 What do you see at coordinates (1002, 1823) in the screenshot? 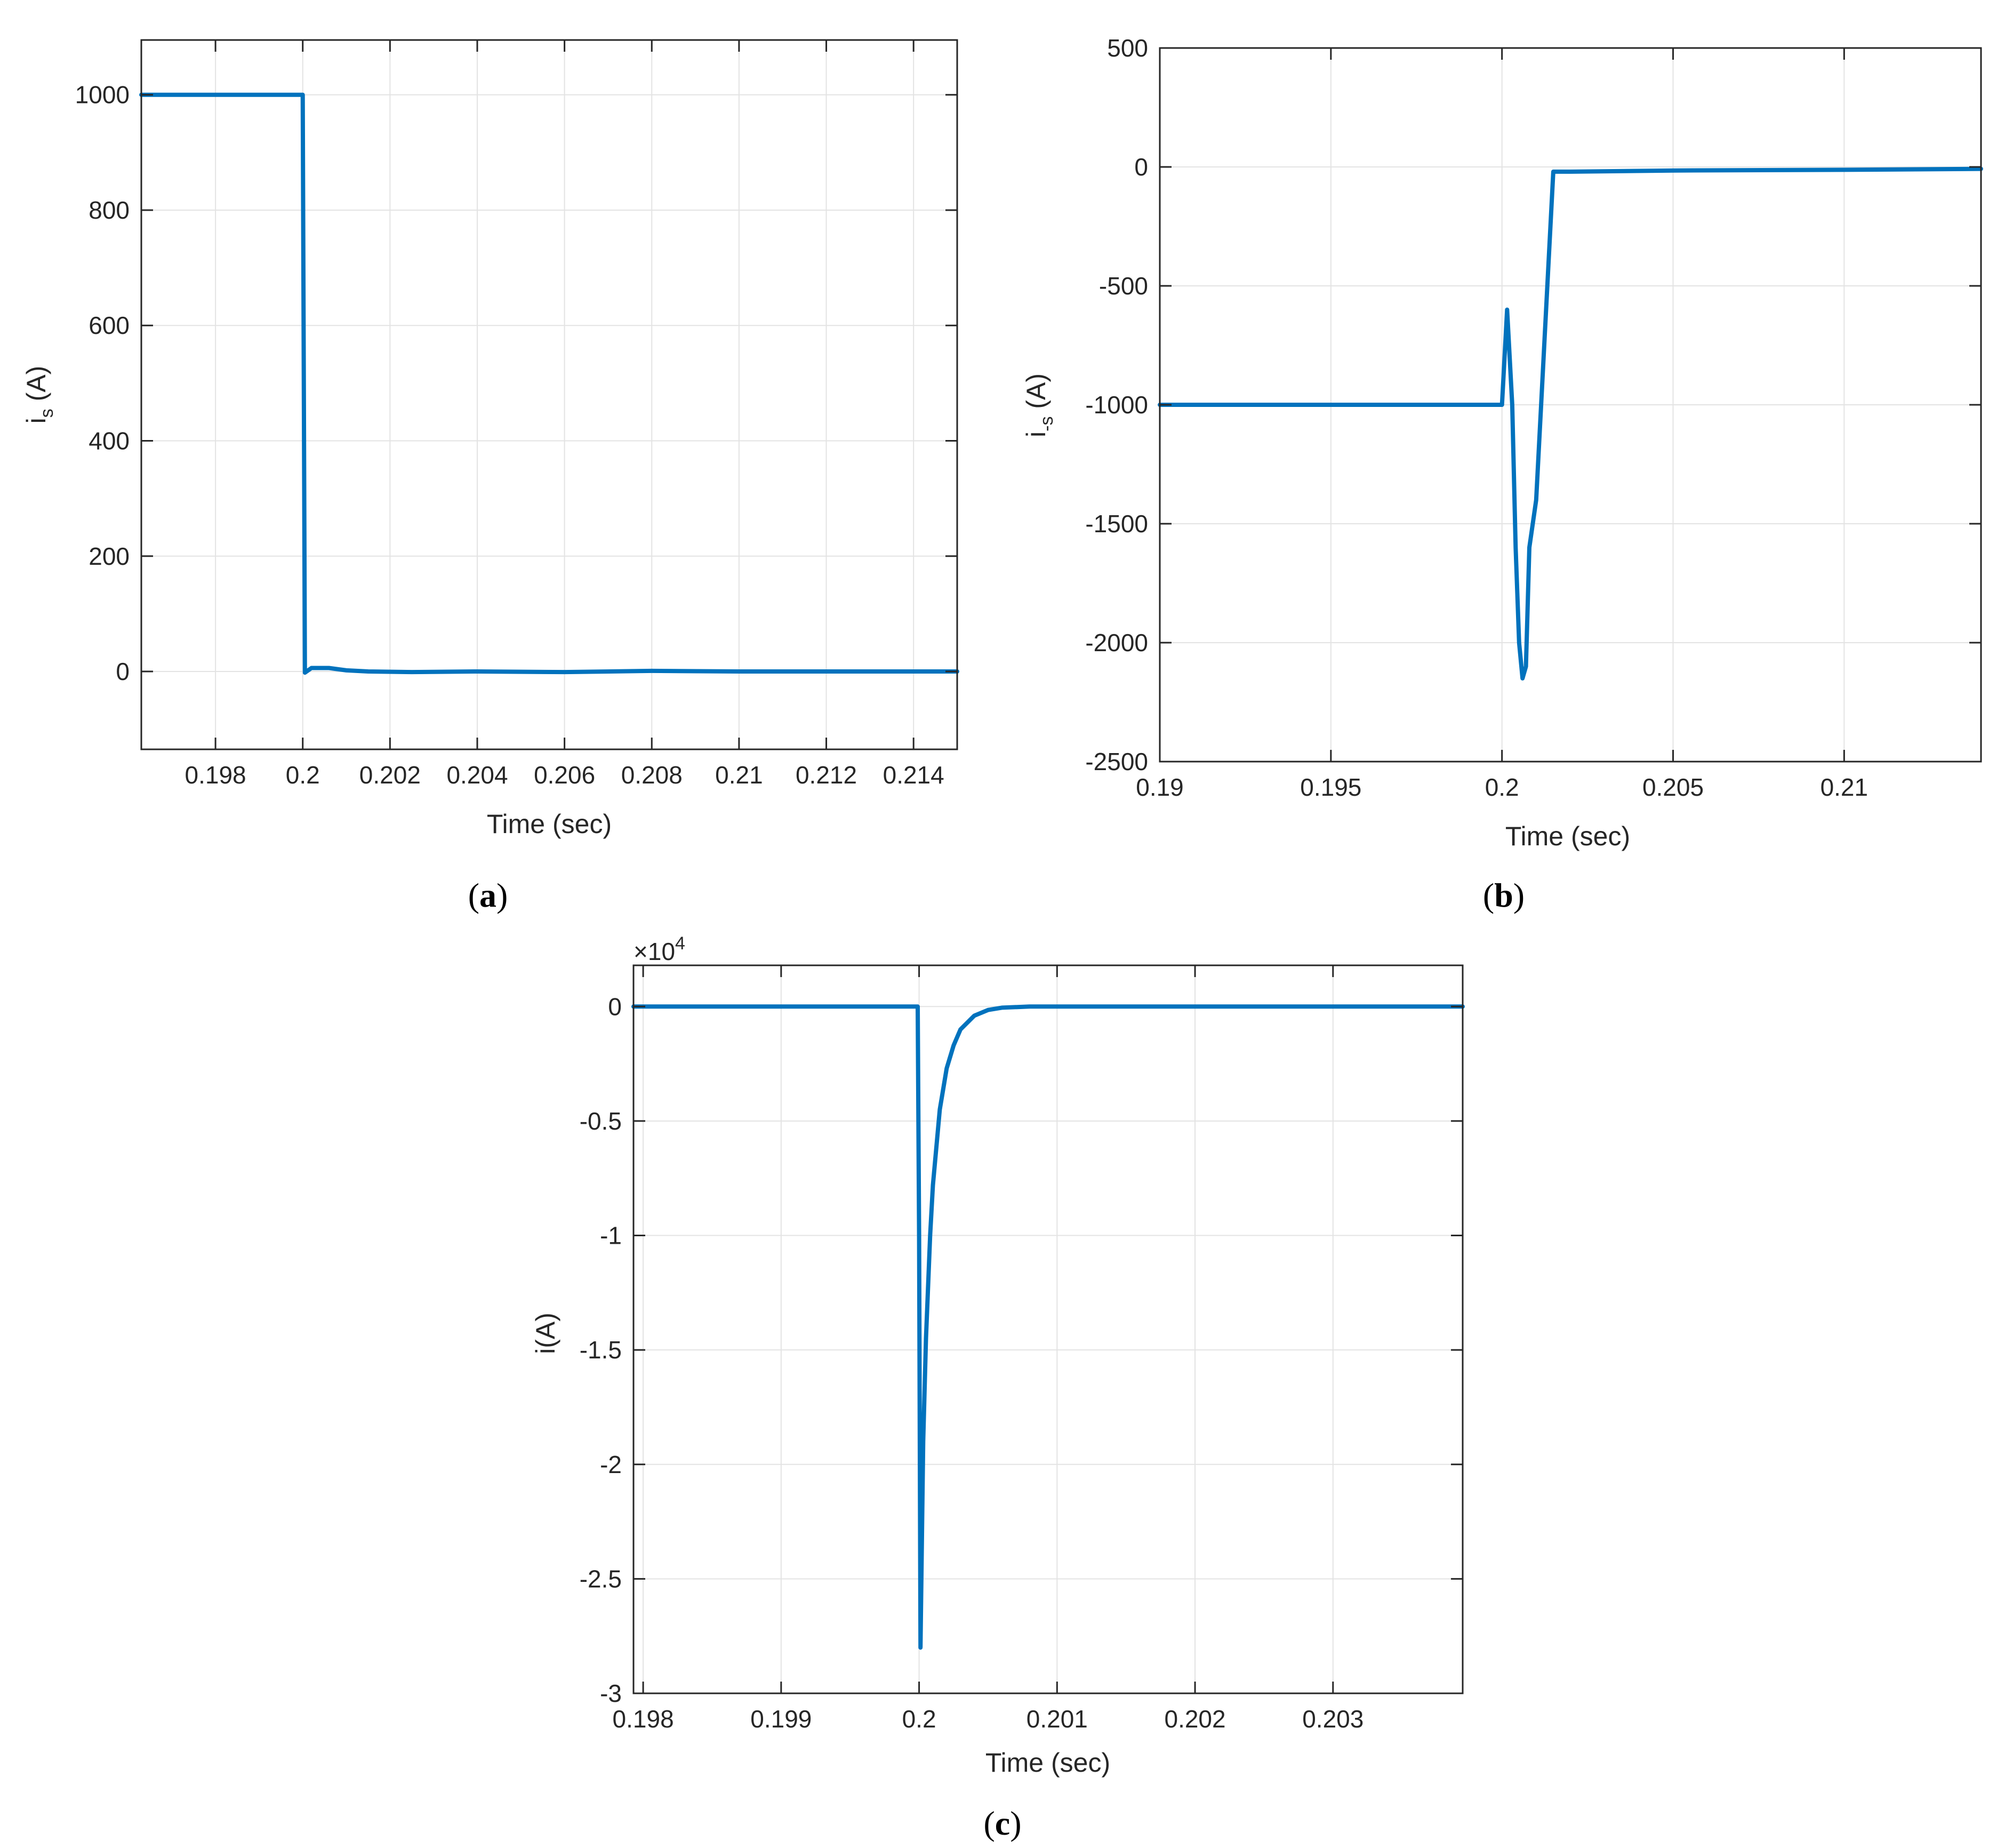
I see `caption-c: (c)` at bounding box center [1002, 1823].